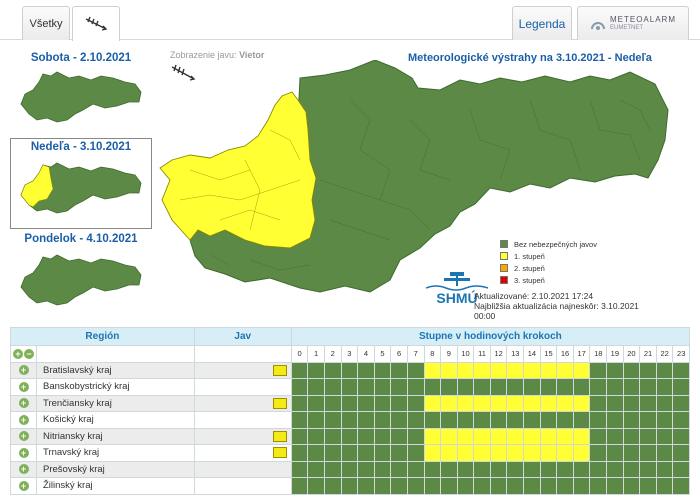 This screenshot has width=700, height=501. What do you see at coordinates (29, 353) in the screenshot?
I see `collapse-all-icon: −` at bounding box center [29, 353].